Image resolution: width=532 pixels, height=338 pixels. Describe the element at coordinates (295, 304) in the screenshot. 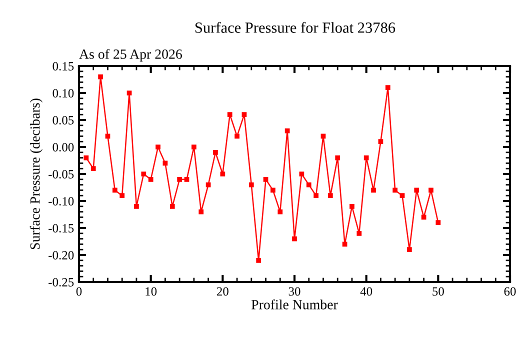

I see `x-axis-title: Profile Number` at that location.